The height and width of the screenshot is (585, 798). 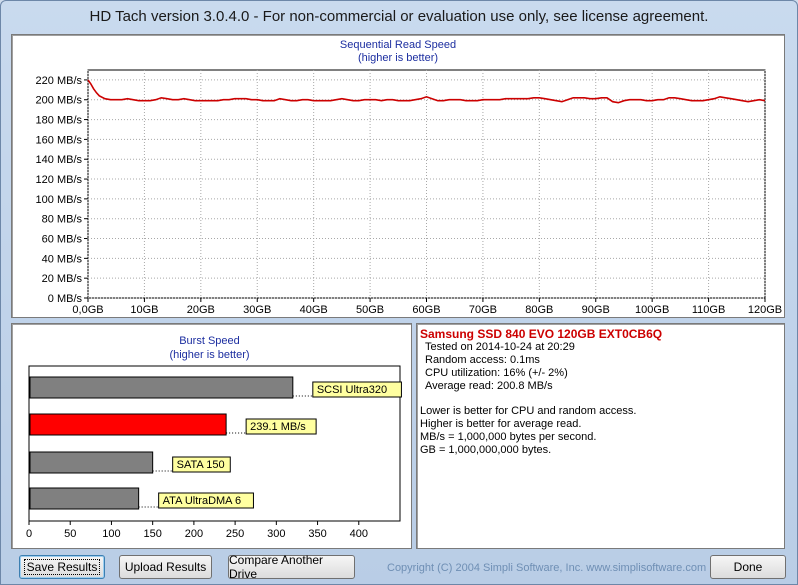 I want to click on burst-x-tick-label: 350, so click(x=317, y=534).